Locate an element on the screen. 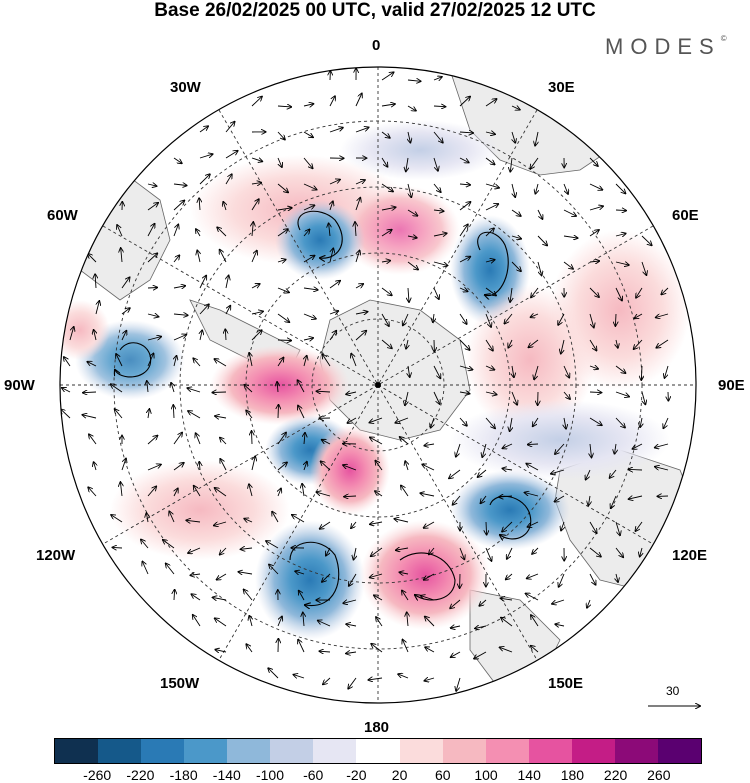 This screenshot has width=750, height=783. colorbar-tick-label: 220 is located at coordinates (615, 775).